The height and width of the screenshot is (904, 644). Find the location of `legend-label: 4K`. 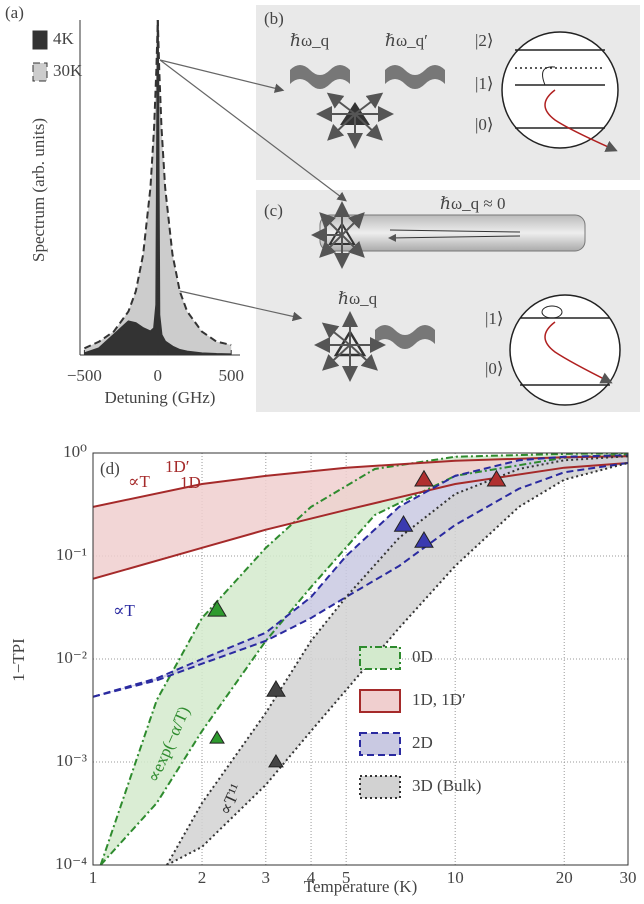

legend-label: 4K is located at coordinates (64, 38).